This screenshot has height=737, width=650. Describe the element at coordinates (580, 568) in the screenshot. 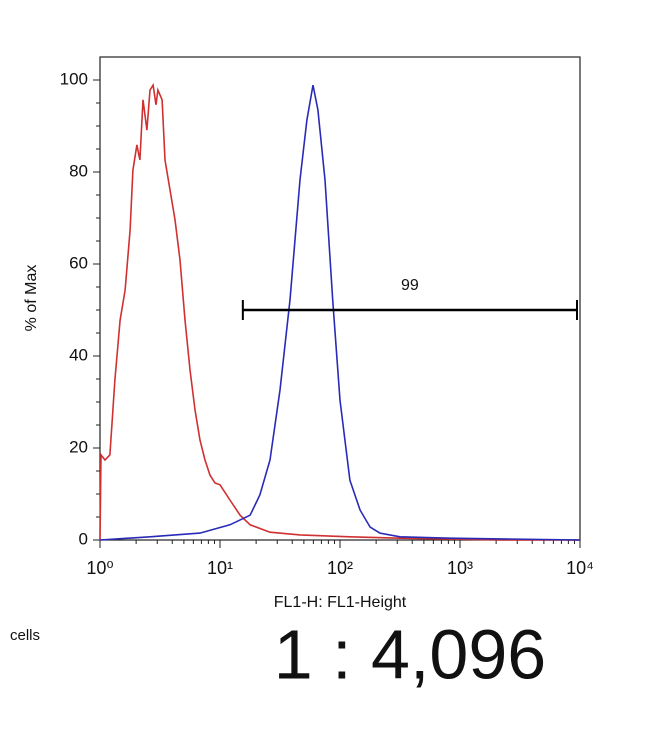

I see `x-tick-label: 10⁴` at that location.